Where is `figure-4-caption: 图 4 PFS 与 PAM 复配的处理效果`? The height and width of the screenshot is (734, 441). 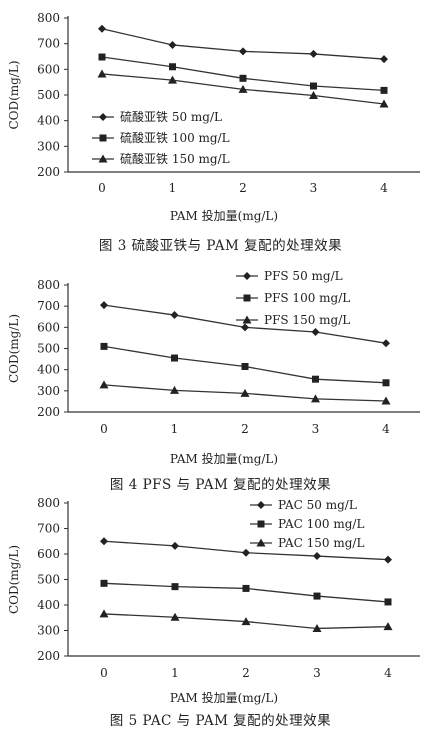
figure-4-caption: 图 4 PFS 与 PAM 复配的处理效果 is located at coordinates (220, 485).